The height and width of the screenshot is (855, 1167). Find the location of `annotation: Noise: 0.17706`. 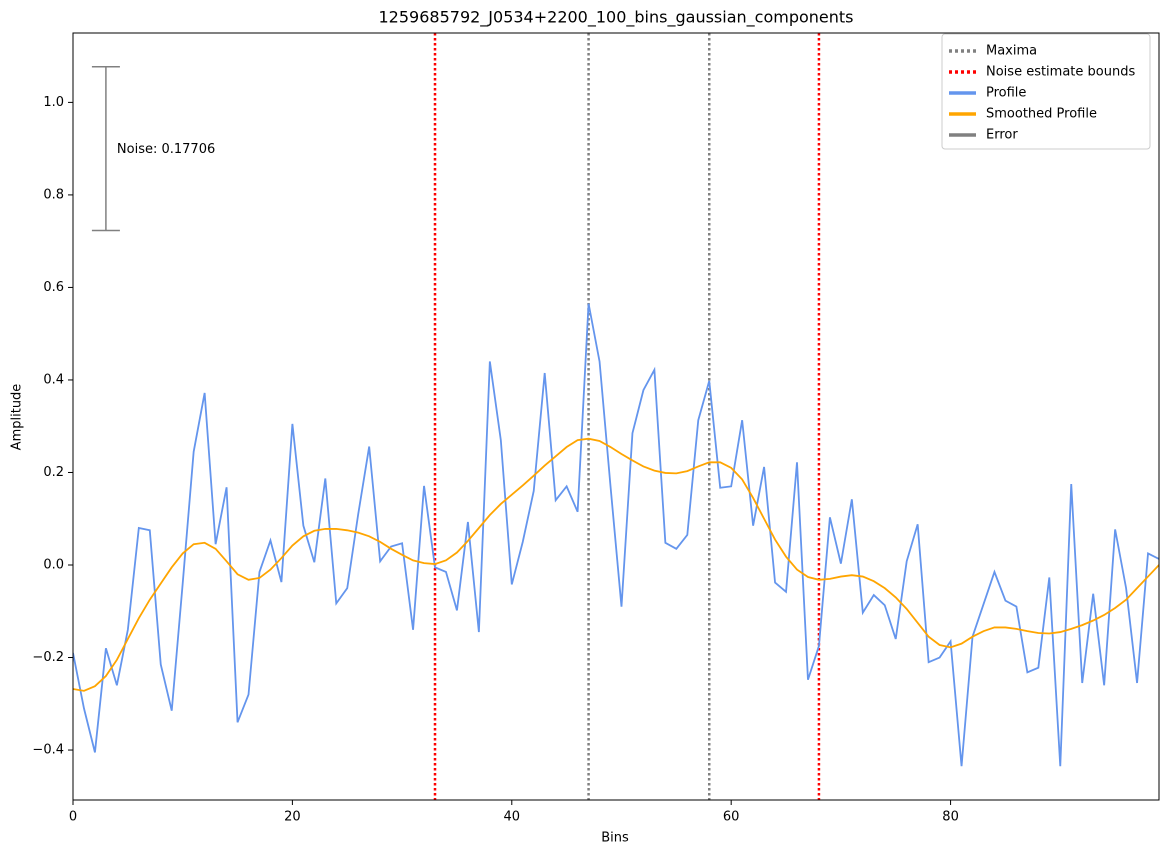

annotation: Noise: 0.17706 is located at coordinates (166, 149).